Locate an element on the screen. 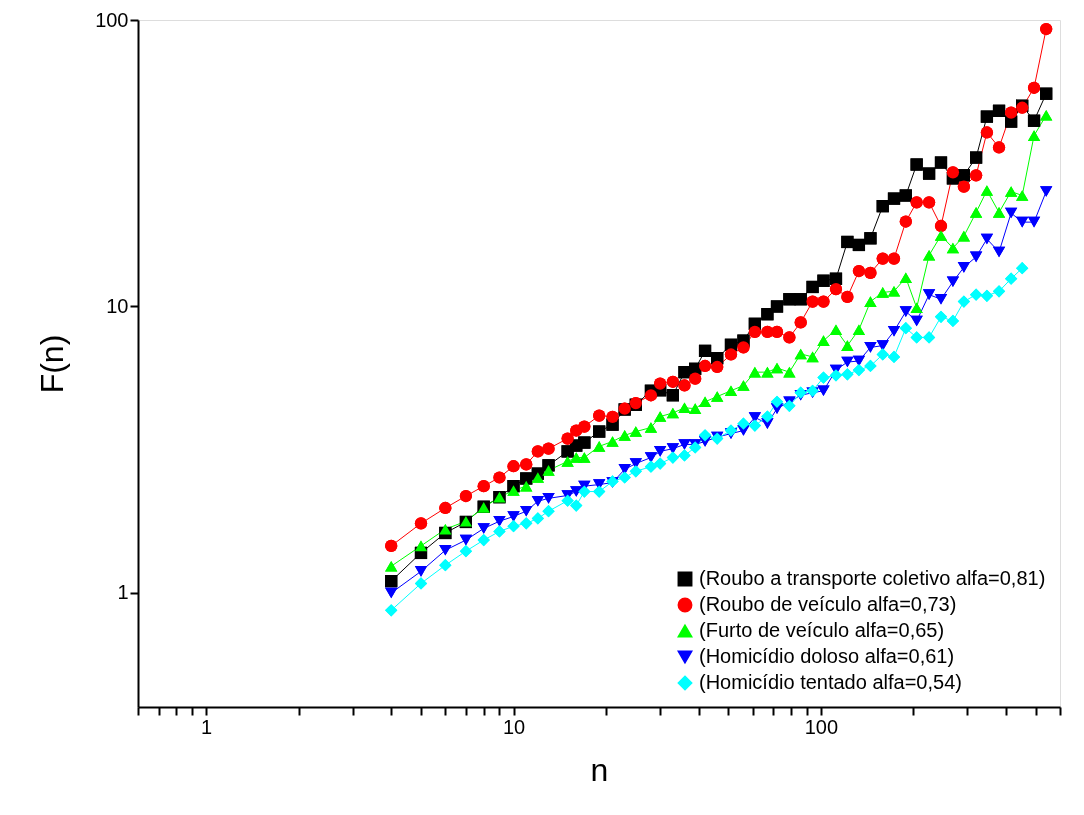 The image size is (1084, 815). y-tick-label: 1 is located at coordinates (123, 592).